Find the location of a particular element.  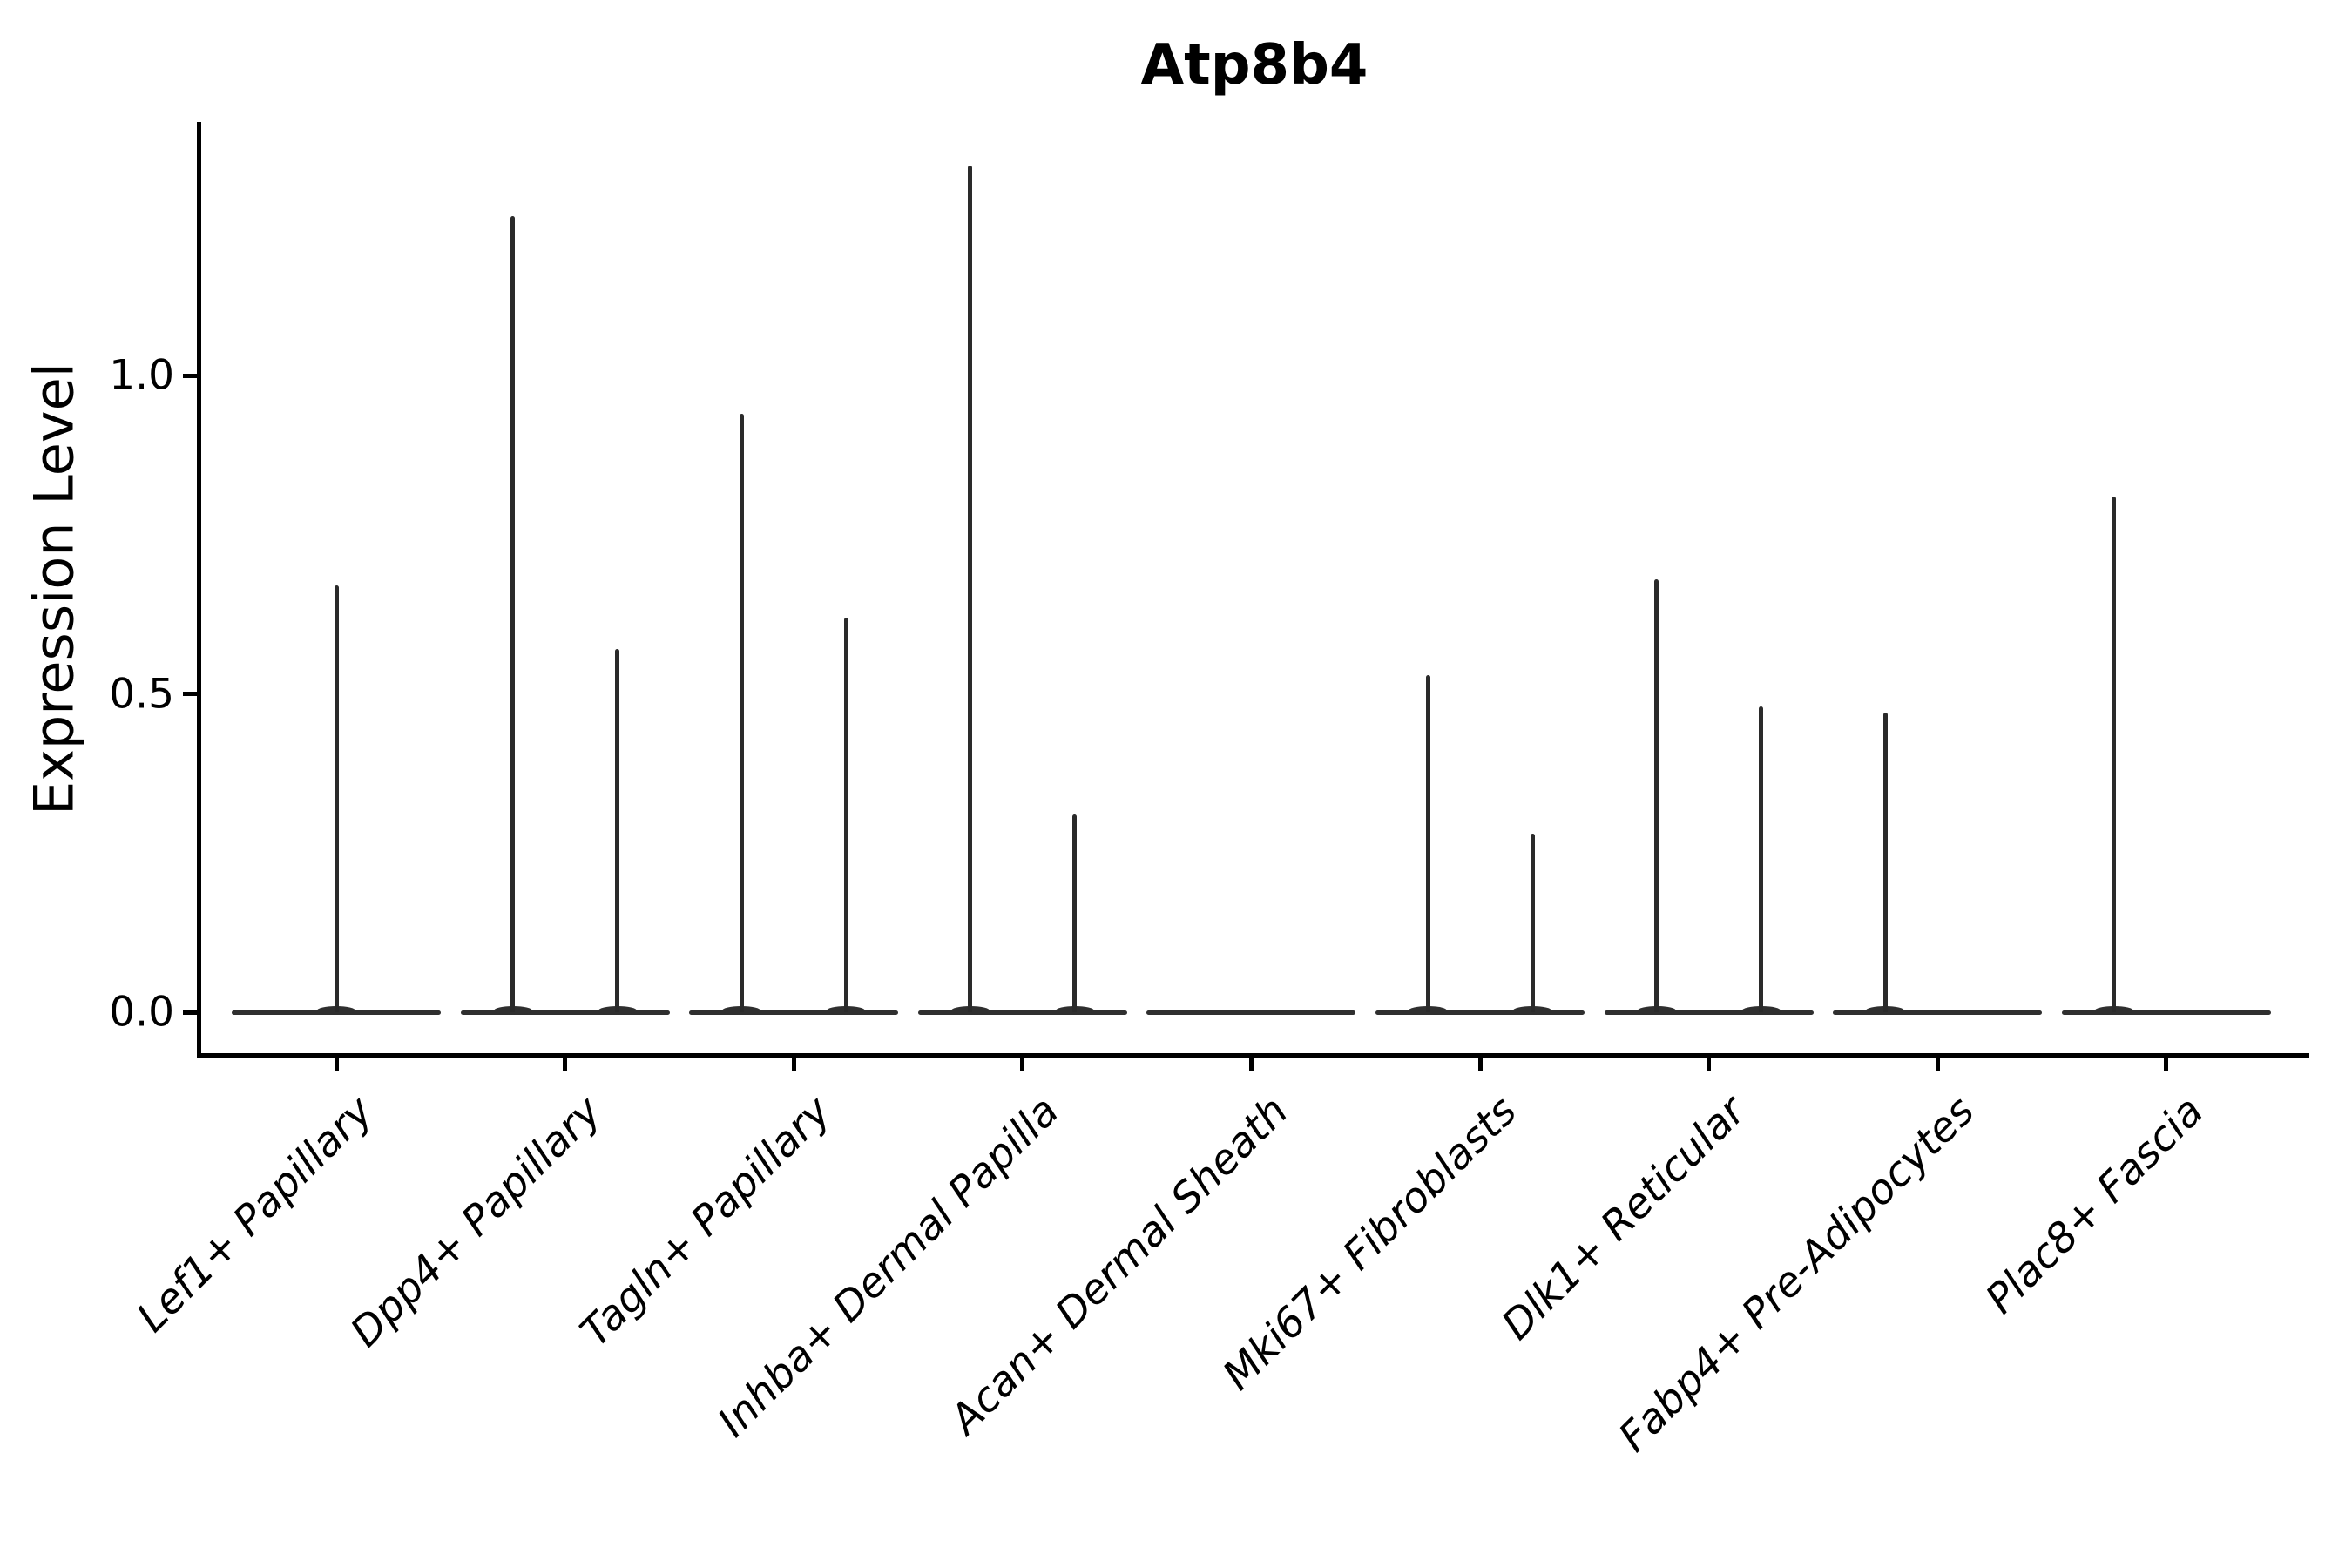

x-tick-label: Dlk1+ Reticular is located at coordinates (1624, 1218).